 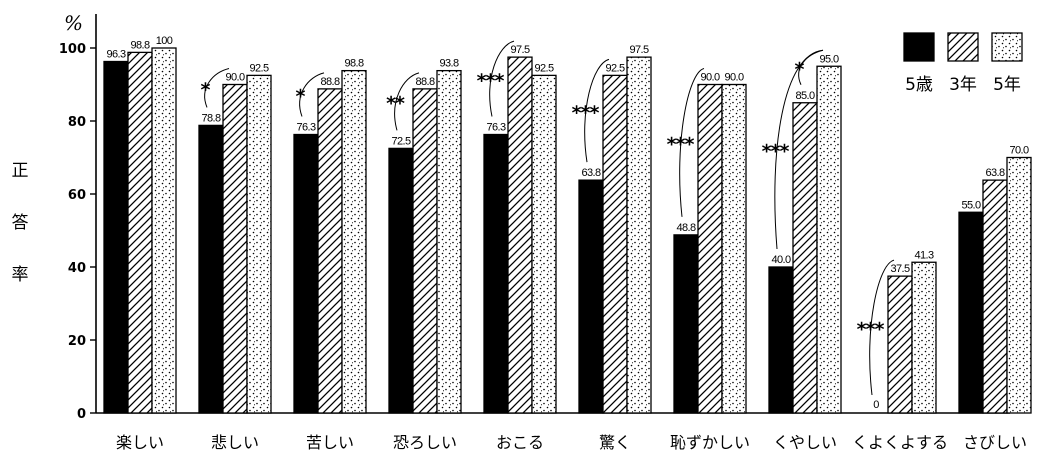 What do you see at coordinates (963, 63) in the screenshot?
I see `legend: 5歳 3年 5年` at bounding box center [963, 63].